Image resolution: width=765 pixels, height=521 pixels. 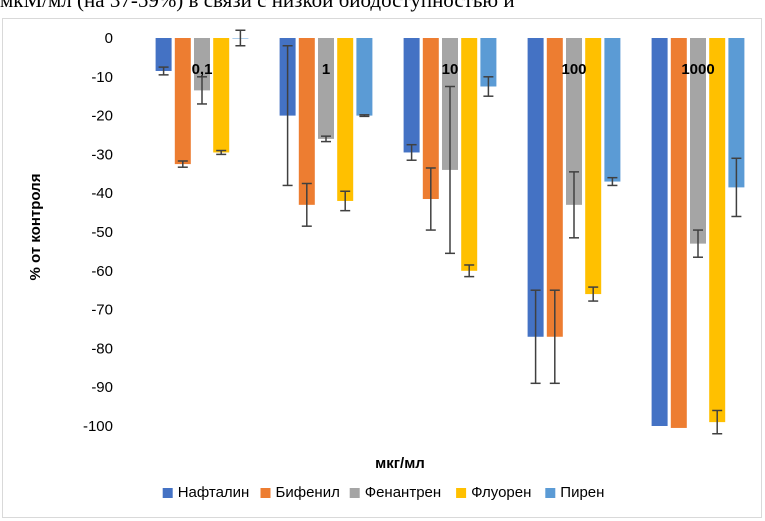 I want to click on category-labels: 0,1 1 10 100 1000, so click(x=453, y=69).